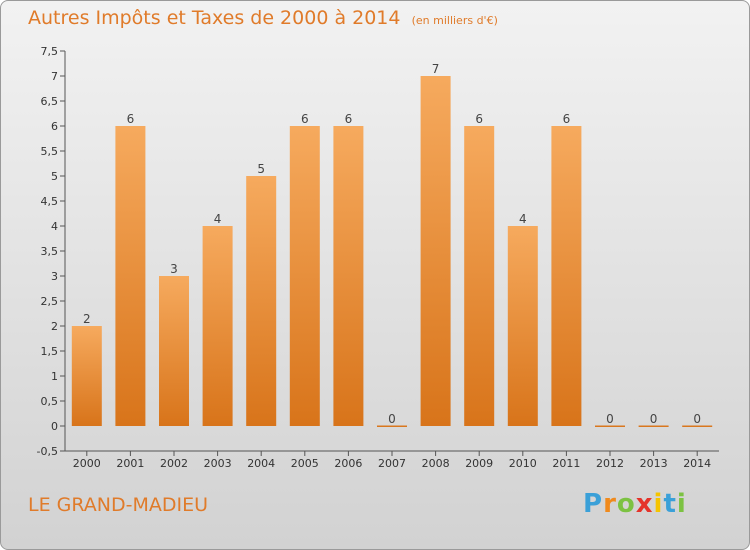  Describe the element at coordinates (118, 505) in the screenshot. I see `commune-name: LE GRAND-MADIEU` at that location.